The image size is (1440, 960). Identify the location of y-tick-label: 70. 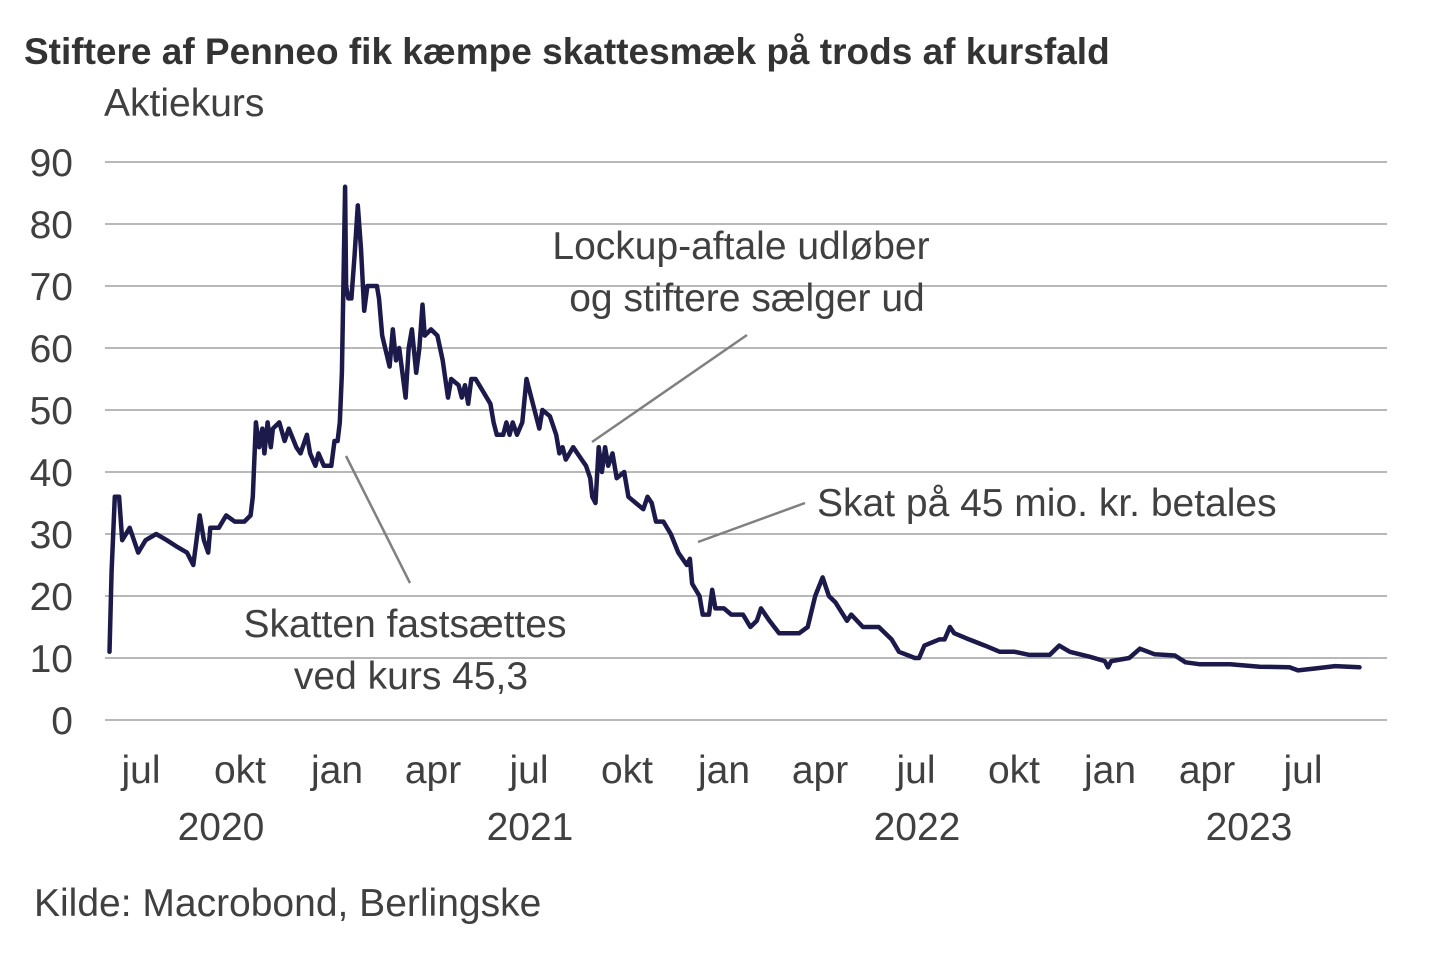
(51, 287).